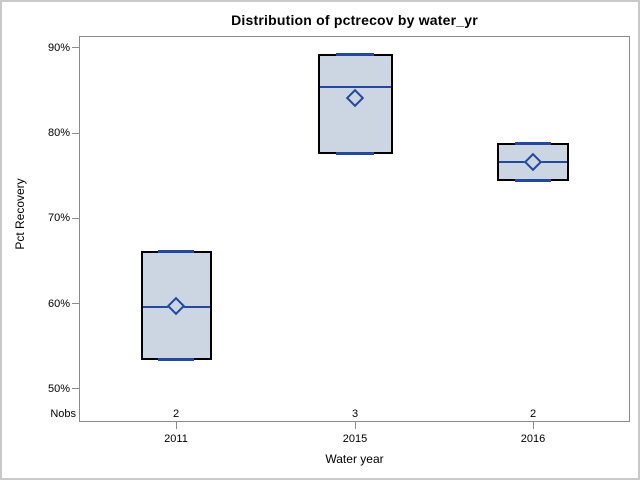  I want to click on y-tick-label: 60%, so click(58, 303).